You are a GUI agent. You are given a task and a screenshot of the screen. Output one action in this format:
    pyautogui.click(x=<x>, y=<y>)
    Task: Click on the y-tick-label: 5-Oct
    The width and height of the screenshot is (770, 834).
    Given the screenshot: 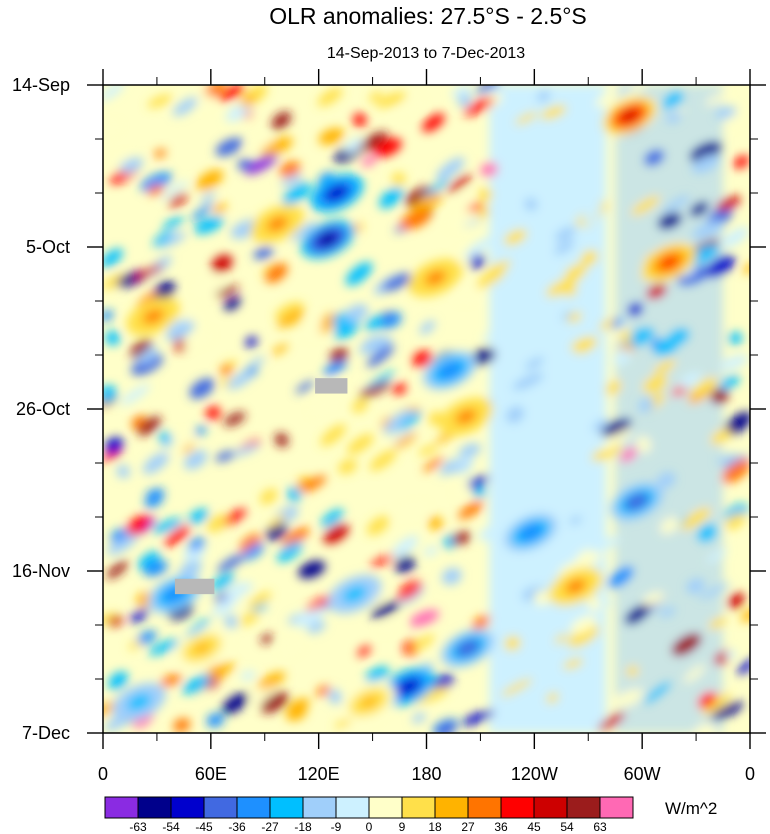 What is the action you would take?
    pyautogui.click(x=48, y=247)
    